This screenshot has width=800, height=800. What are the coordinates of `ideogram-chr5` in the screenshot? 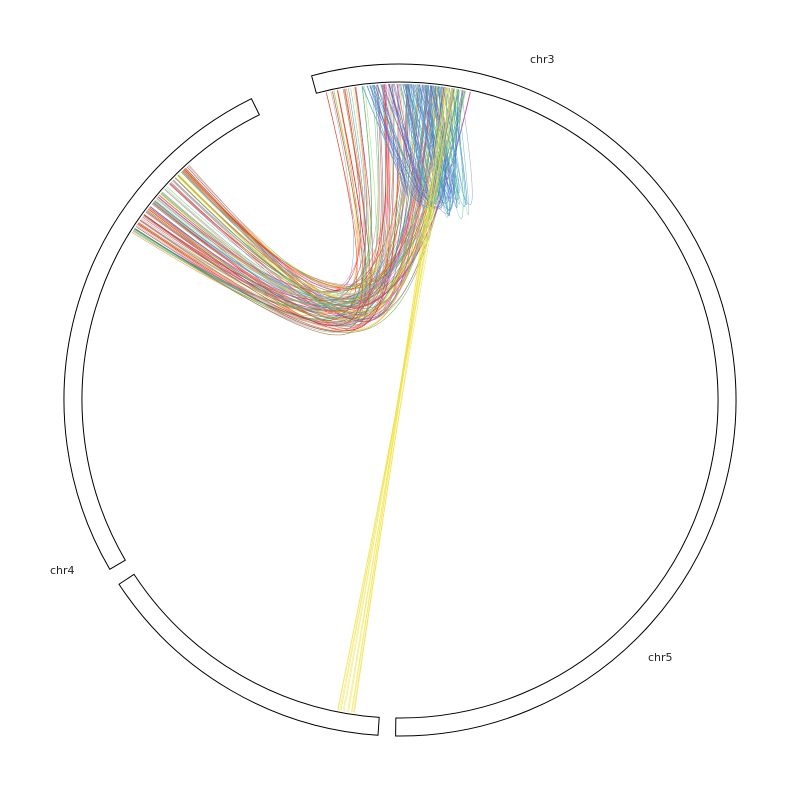 It's located at (249, 654).